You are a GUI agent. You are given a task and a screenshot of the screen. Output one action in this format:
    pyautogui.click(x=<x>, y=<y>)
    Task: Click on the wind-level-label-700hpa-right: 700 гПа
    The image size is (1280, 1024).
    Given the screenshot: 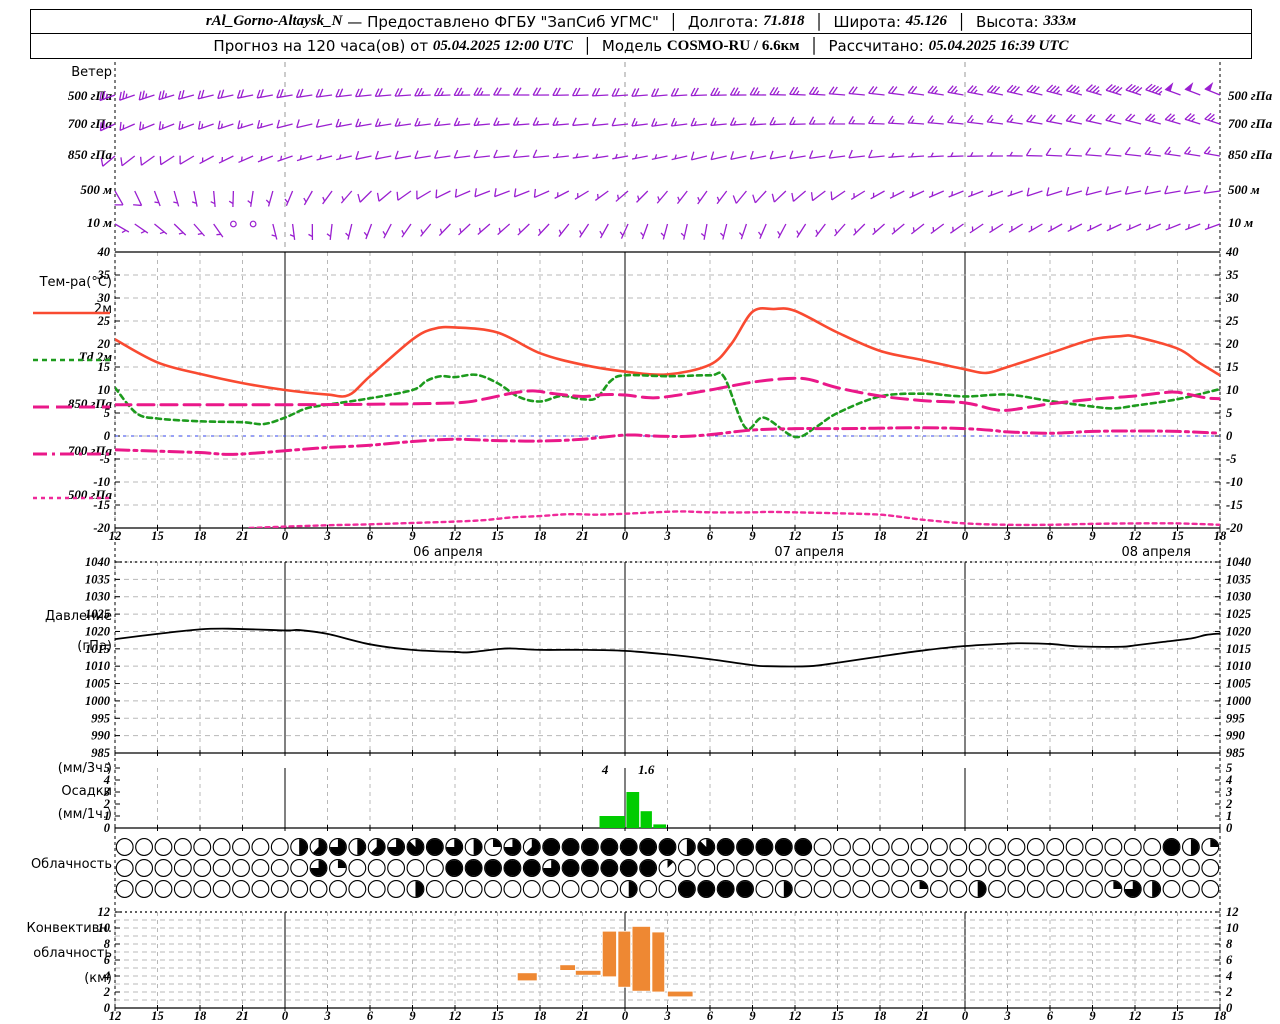 What is the action you would take?
    pyautogui.click(x=1250, y=123)
    